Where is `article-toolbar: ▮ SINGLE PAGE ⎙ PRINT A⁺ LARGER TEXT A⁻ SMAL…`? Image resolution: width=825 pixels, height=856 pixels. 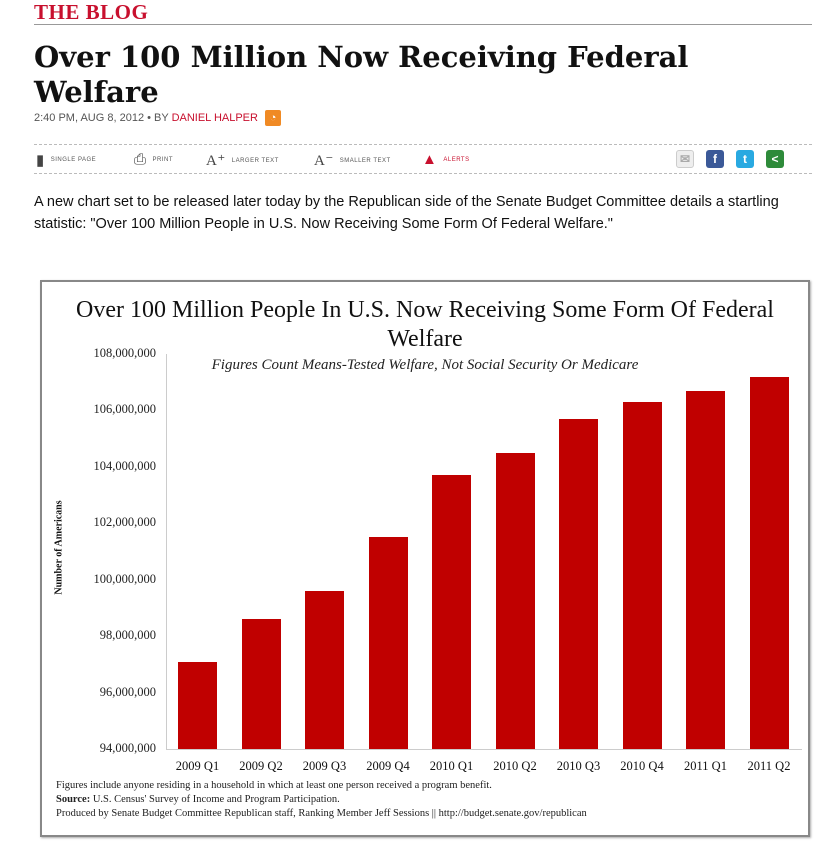
article-toolbar: ▮ SINGLE PAGE ⎙ PRINT A⁺ LARGER TEXT A⁻ SMAL… is located at coordinates (423, 159).